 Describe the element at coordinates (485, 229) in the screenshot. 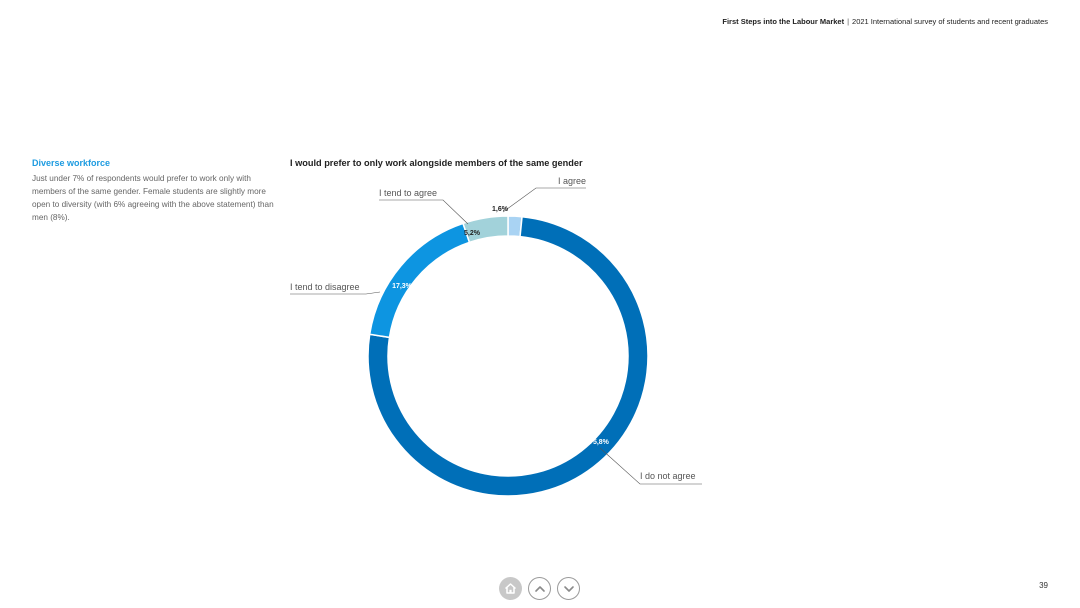

I see `donut-slice-i-tend-to-agree` at that location.